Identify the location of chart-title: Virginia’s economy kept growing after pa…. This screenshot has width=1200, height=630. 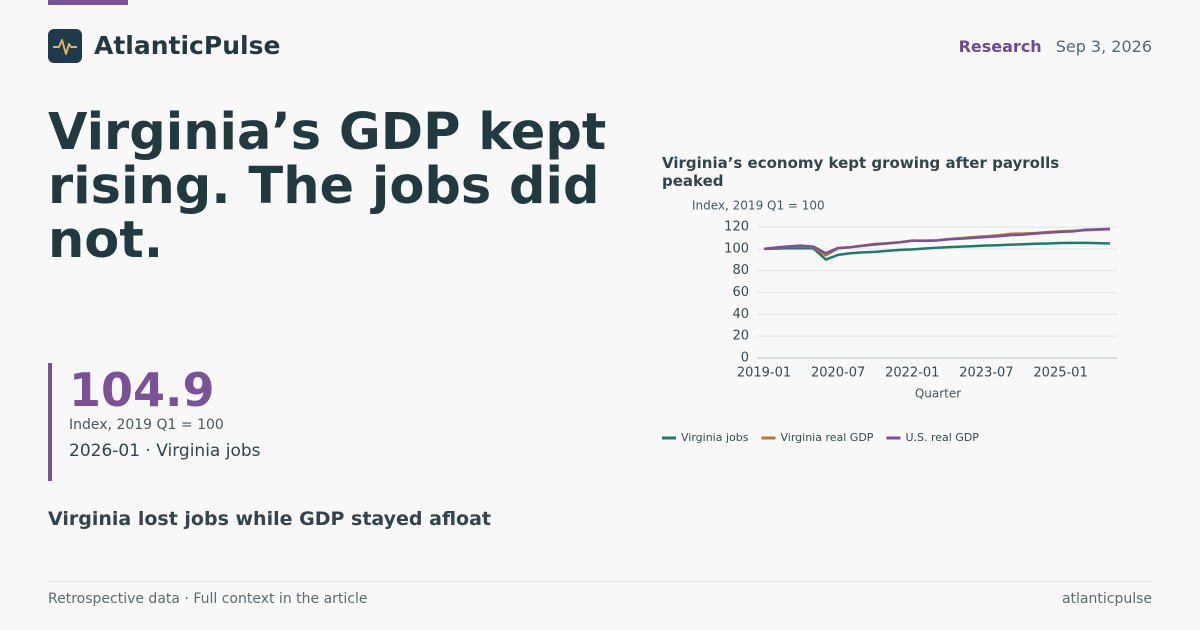
(861, 172).